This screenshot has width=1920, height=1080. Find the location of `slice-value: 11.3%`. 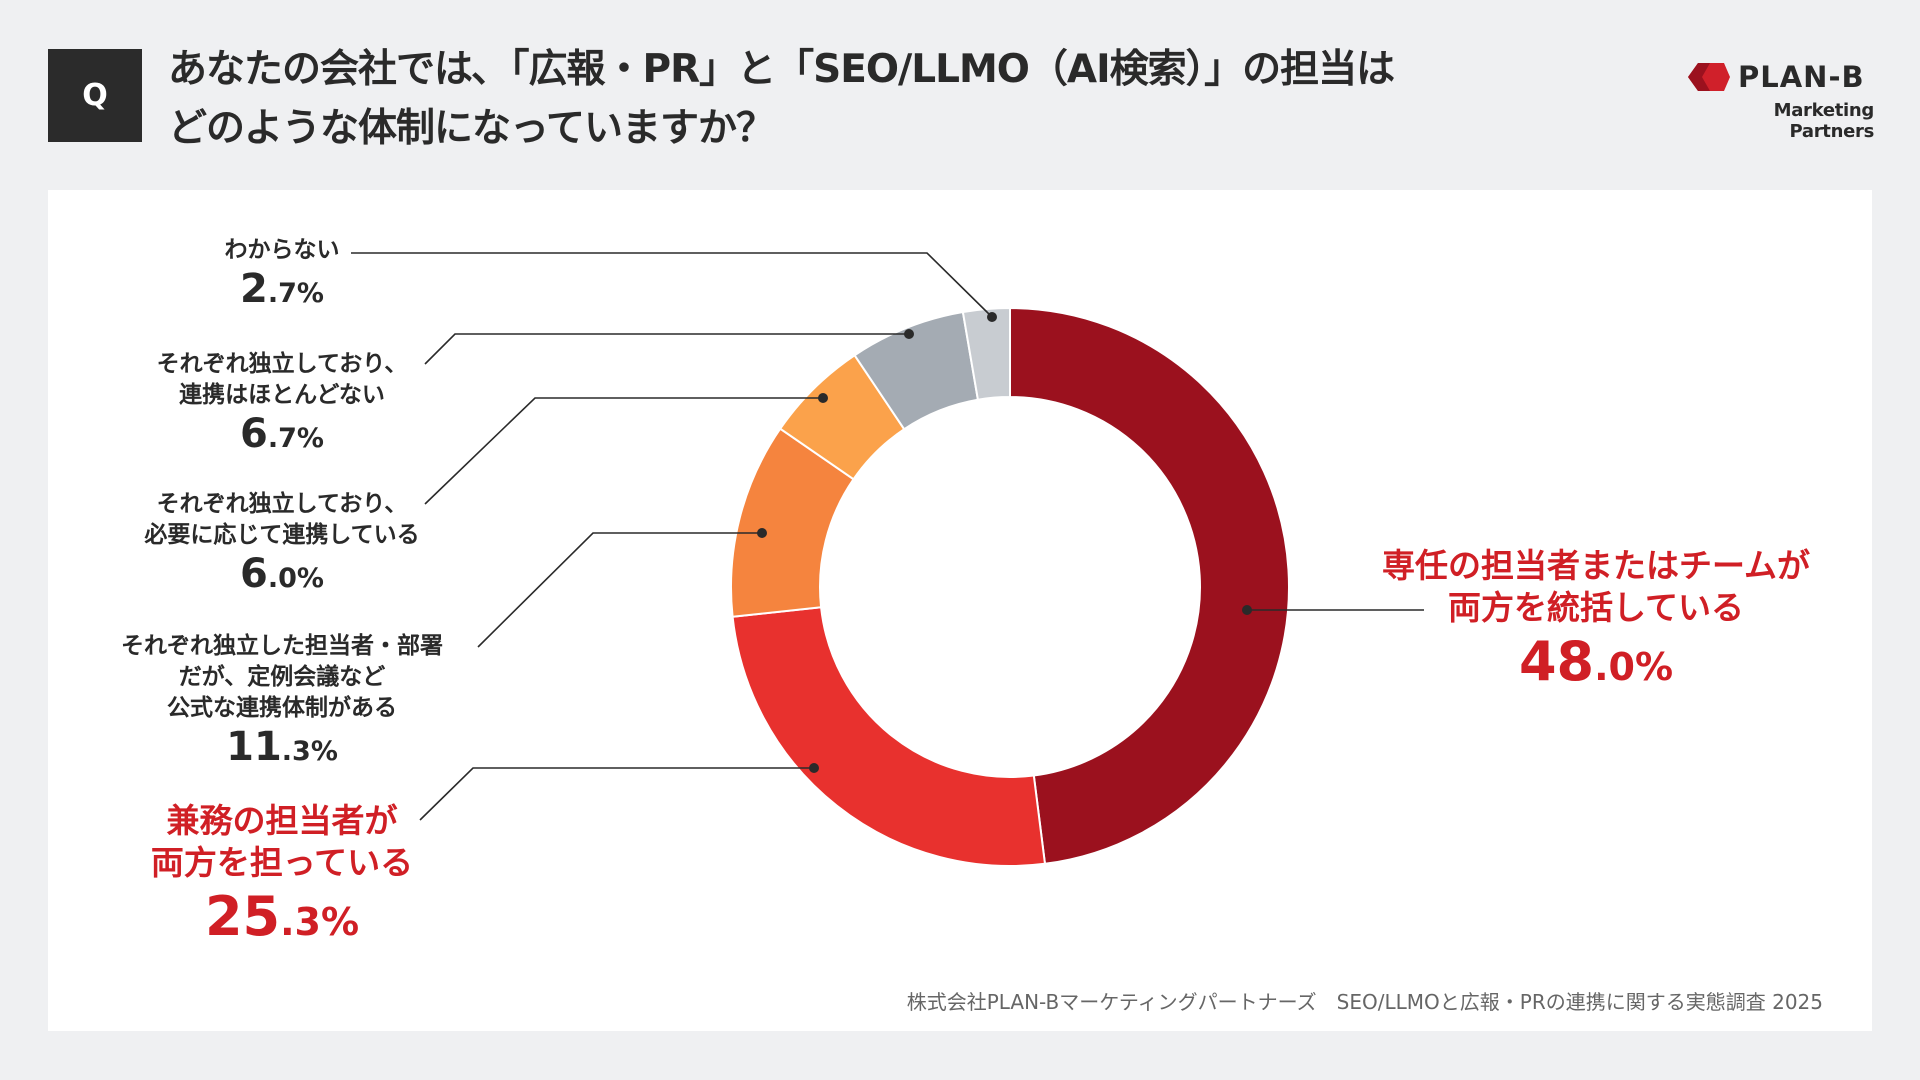

slice-value: 11.3% is located at coordinates (282, 749).